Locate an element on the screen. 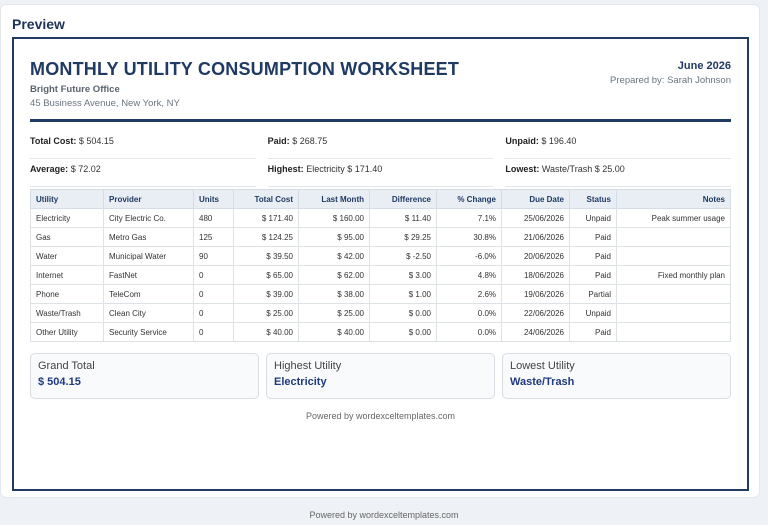 The image size is (768, 525). cell-last-month: $ 160.00 is located at coordinates (334, 218).